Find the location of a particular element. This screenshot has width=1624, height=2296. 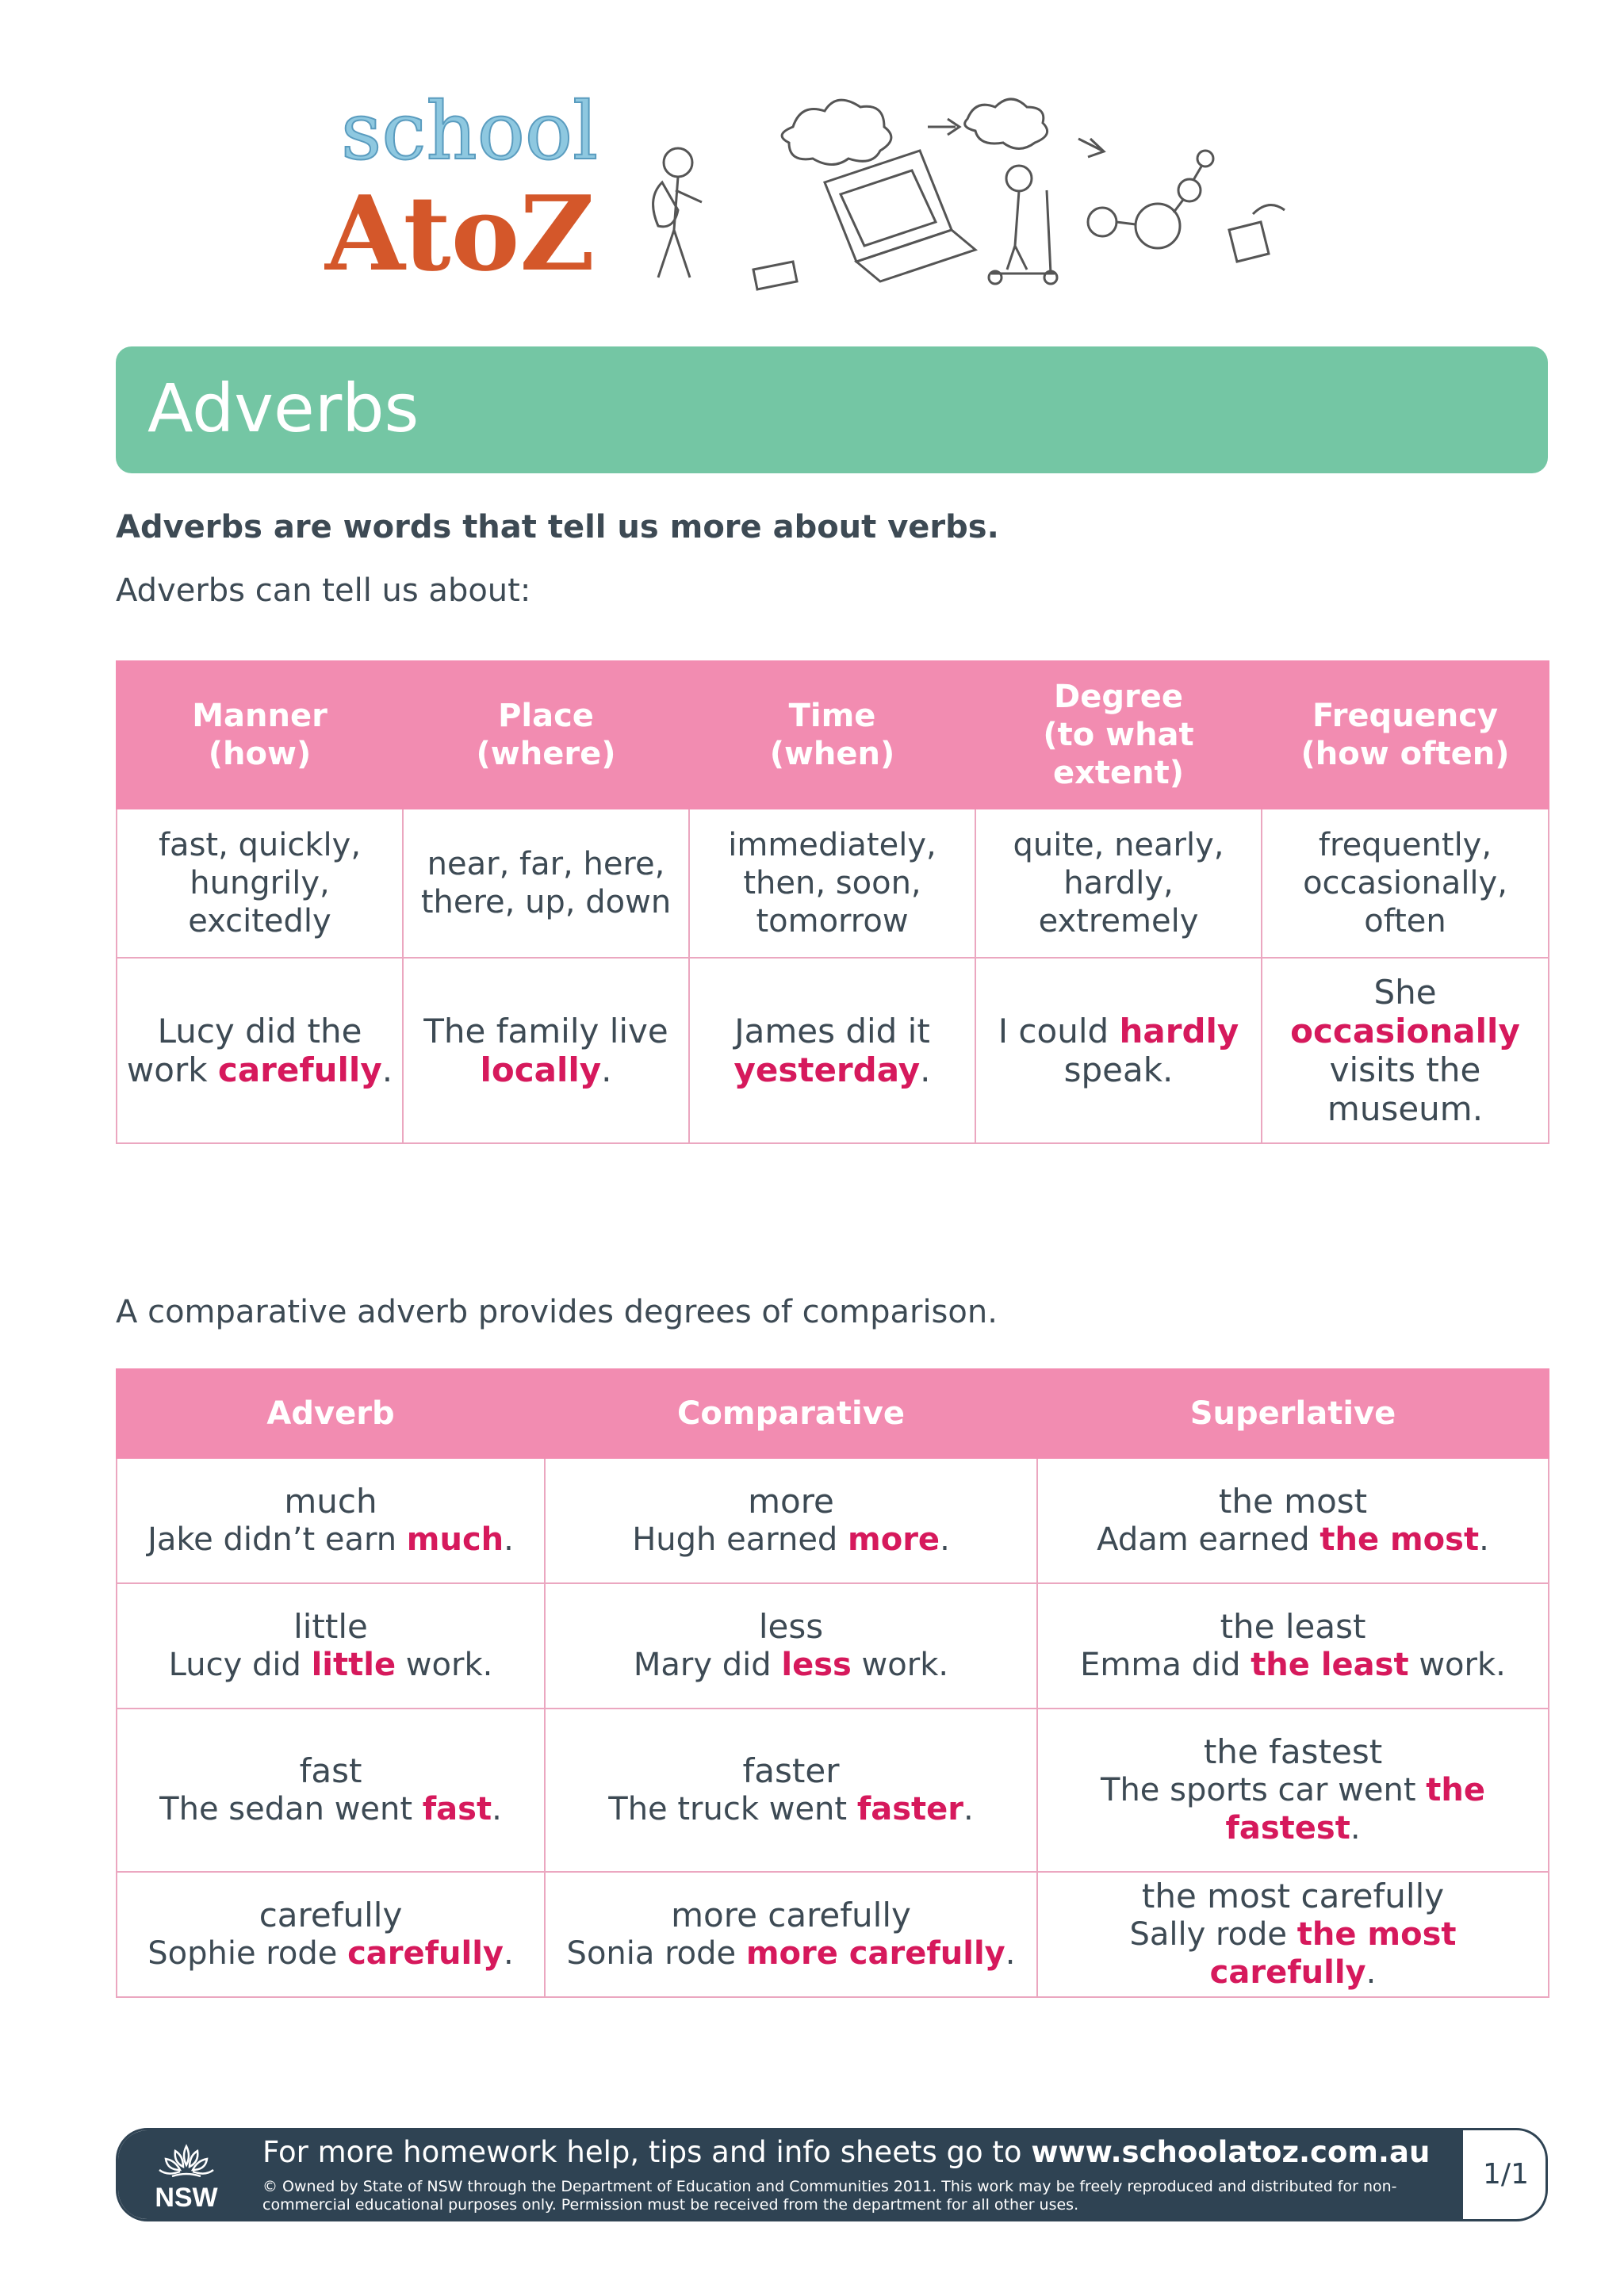

sketch-illustration-icon is located at coordinates (969, 194).